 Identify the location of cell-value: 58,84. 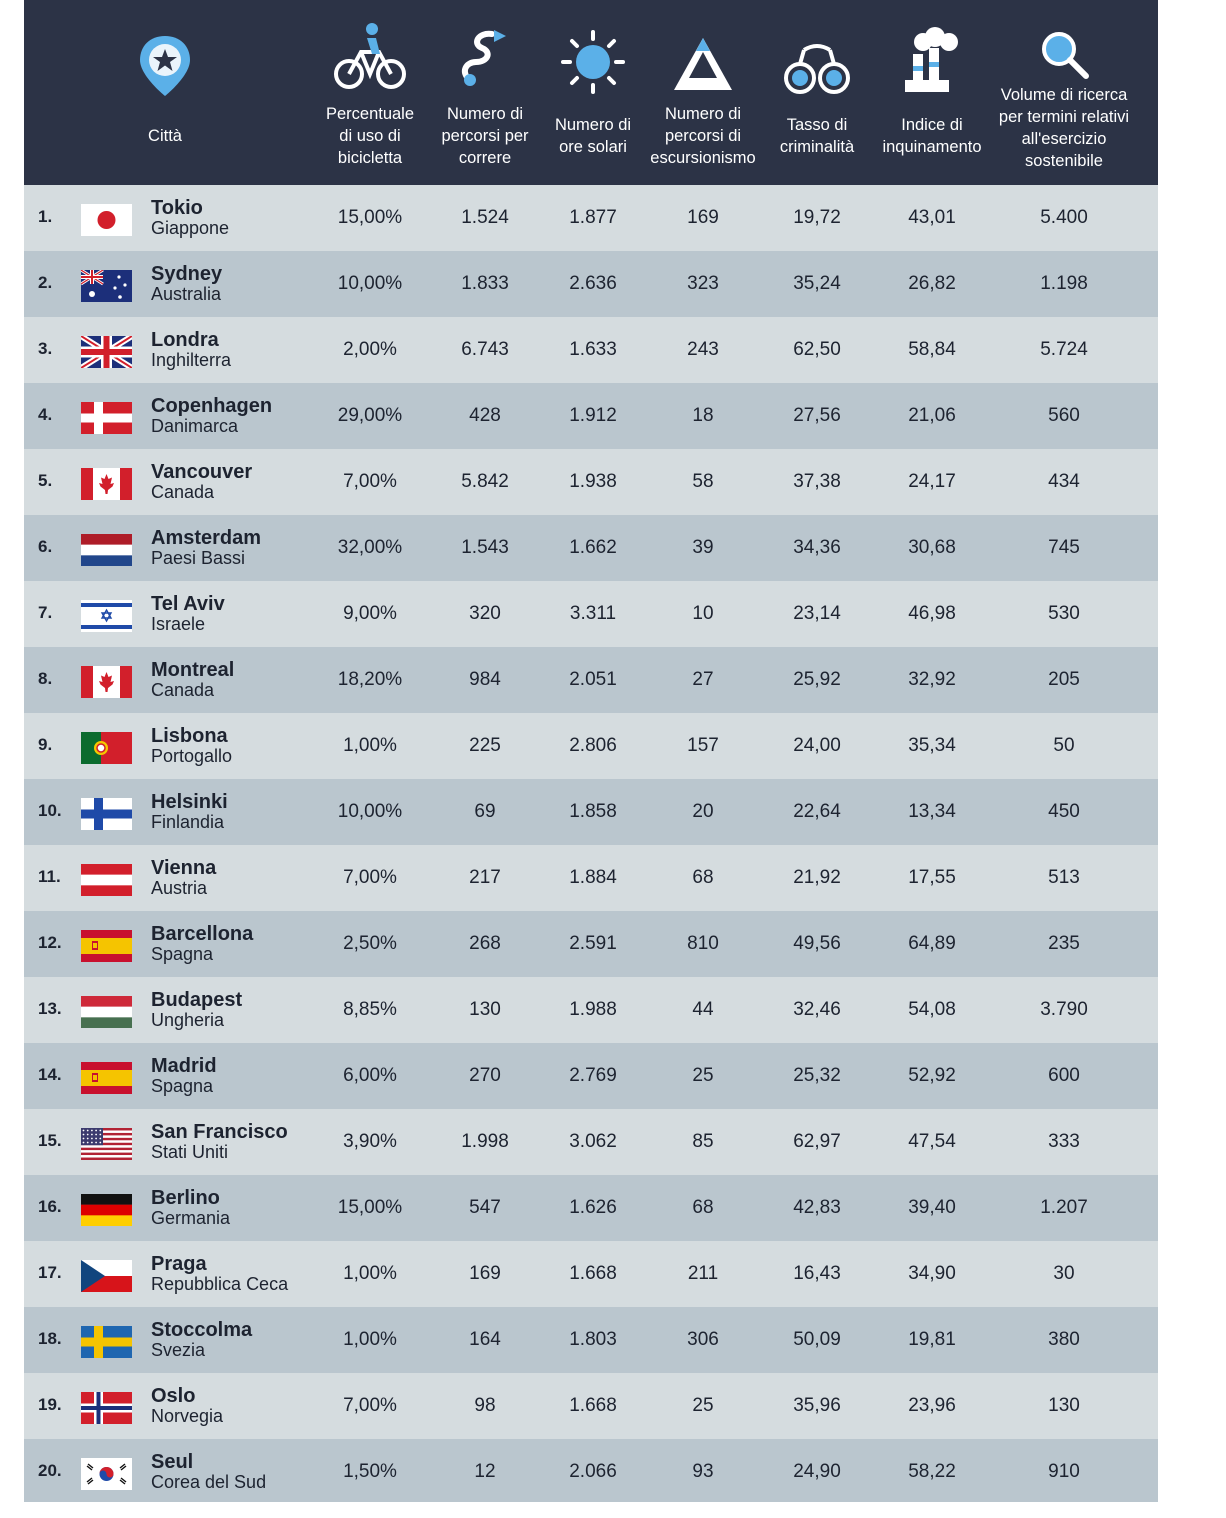
(932, 349).